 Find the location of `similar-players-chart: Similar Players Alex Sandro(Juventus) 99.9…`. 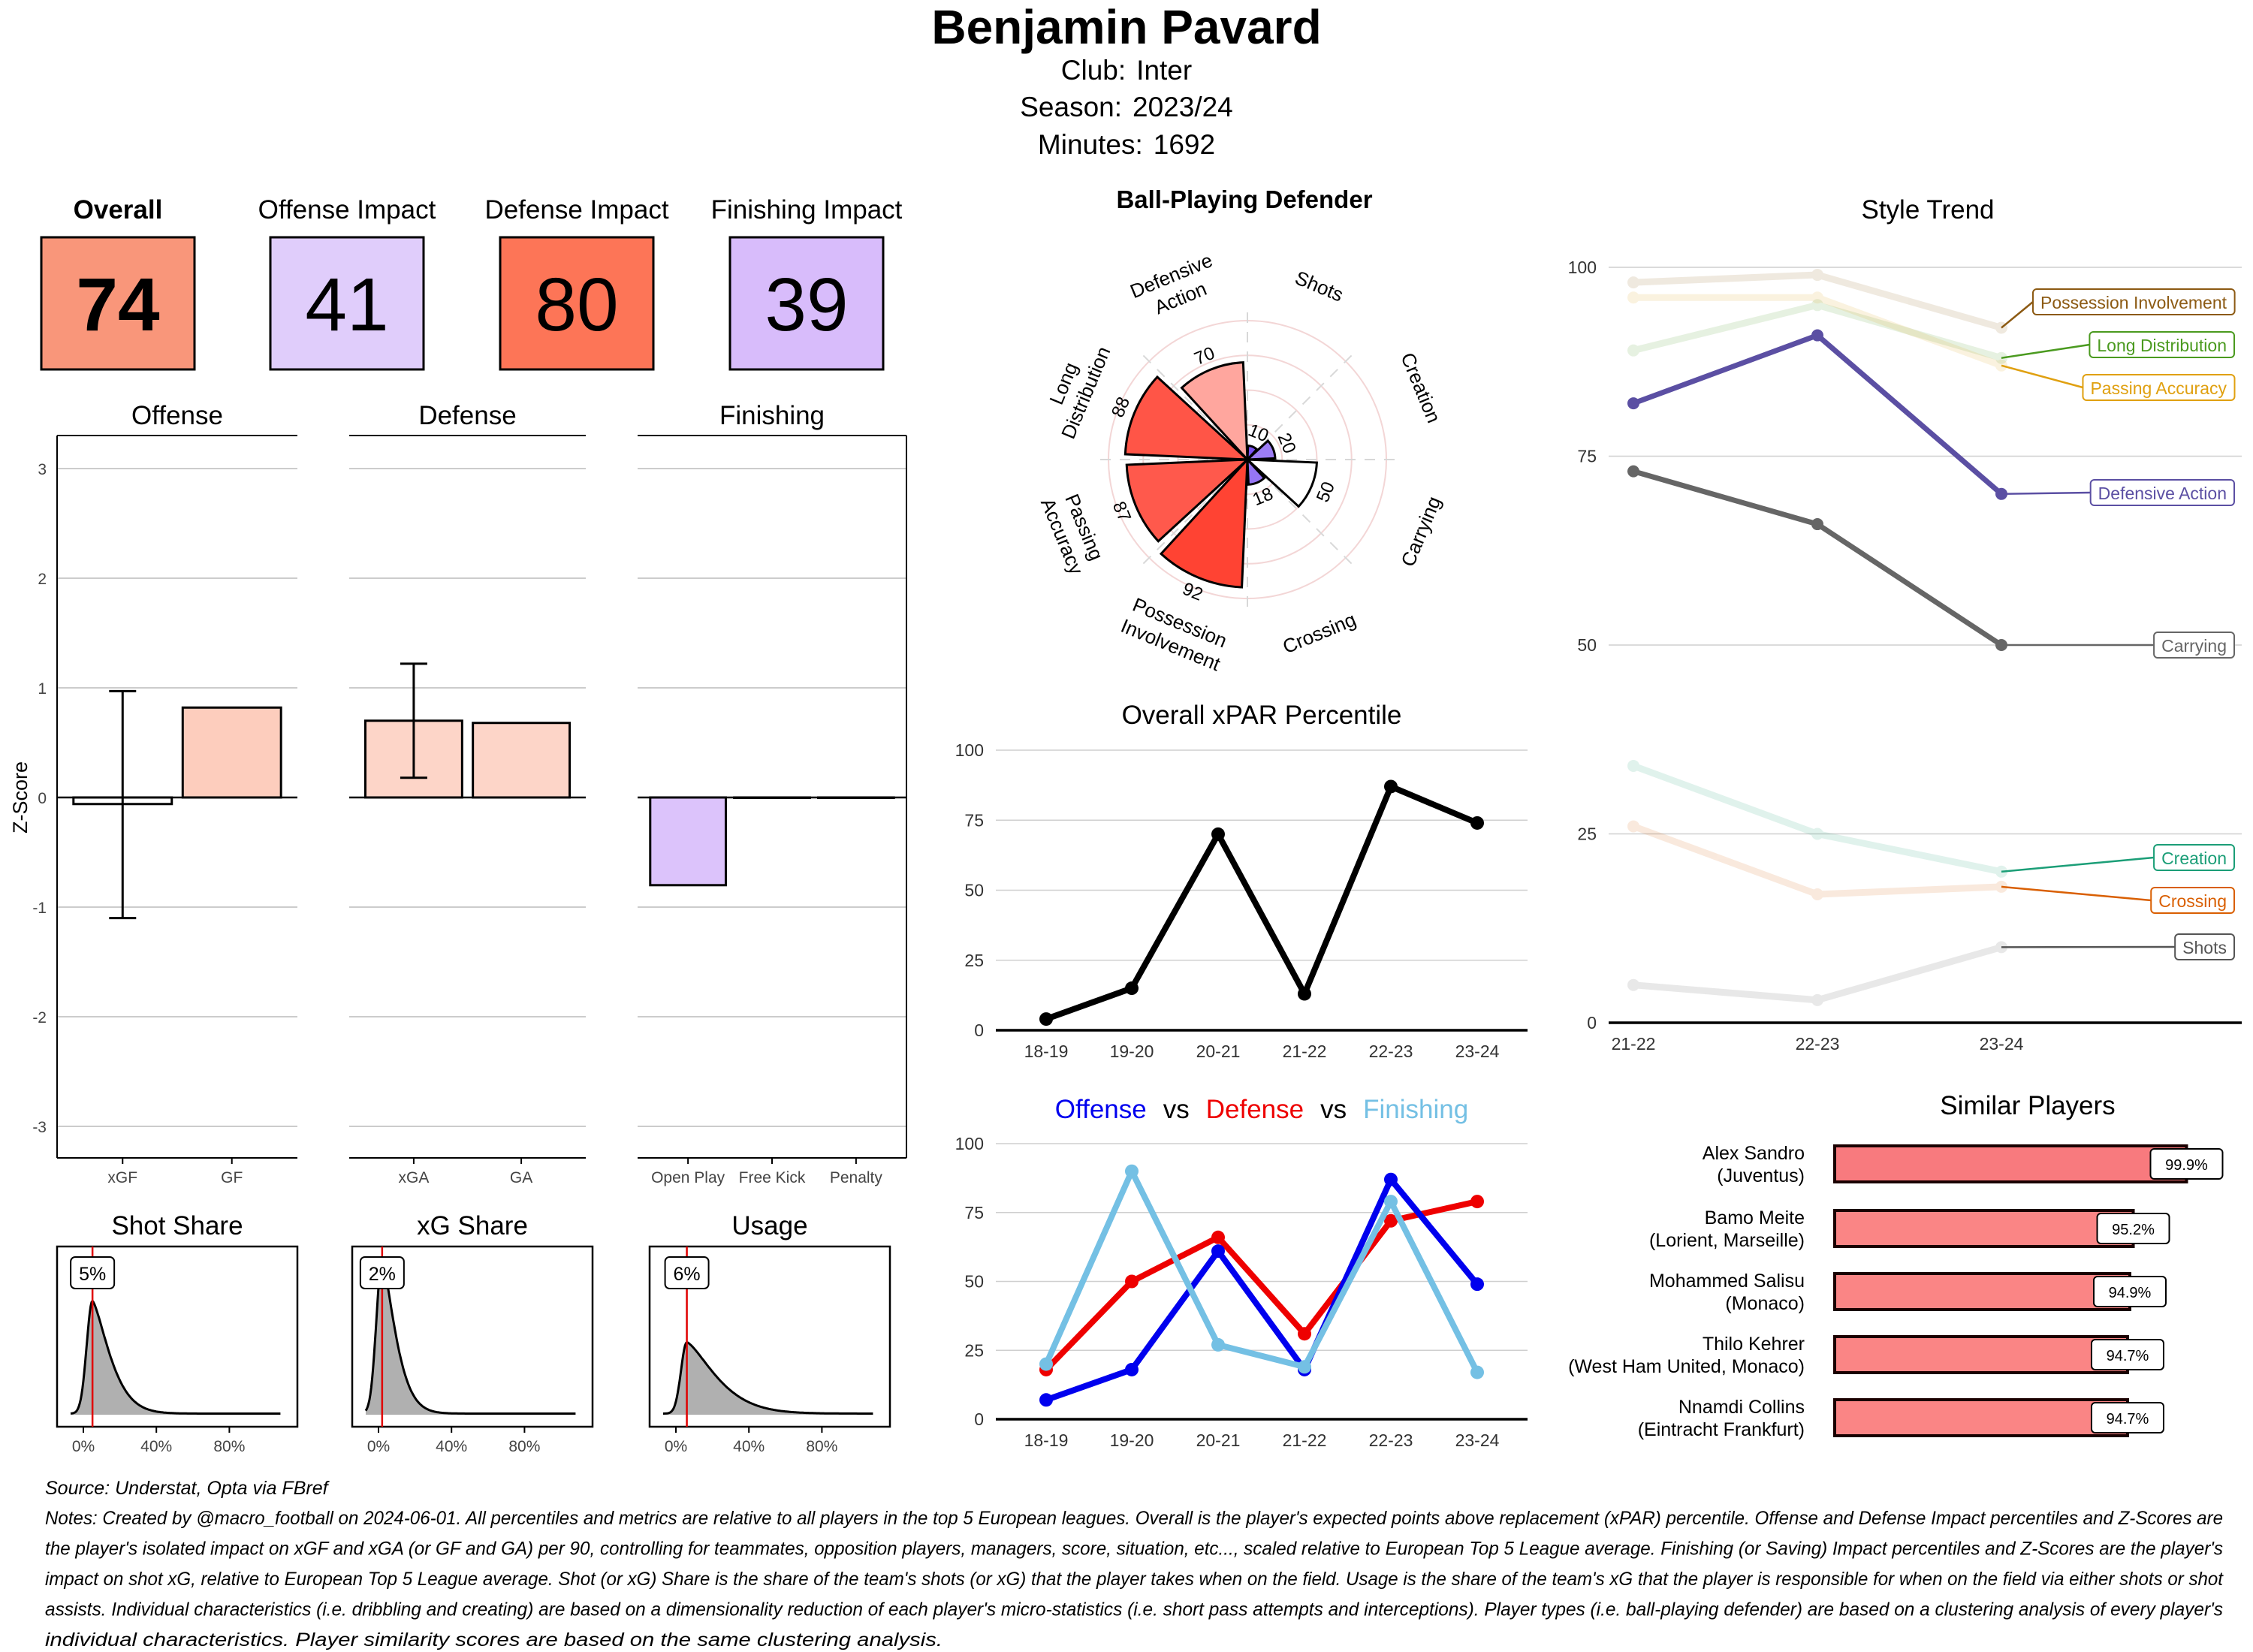

similar-players-chart: Similar Players Alex Sandro(Juventus) 99.9… is located at coordinates (1896, 1265).